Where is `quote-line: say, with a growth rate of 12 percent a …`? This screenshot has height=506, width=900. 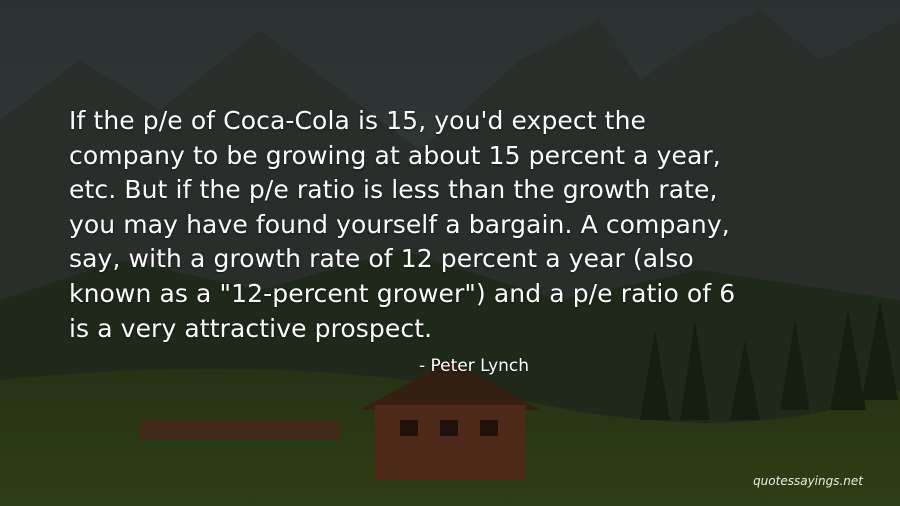
quote-line: say, with a growth rate of 12 percent a … is located at coordinates (381, 259).